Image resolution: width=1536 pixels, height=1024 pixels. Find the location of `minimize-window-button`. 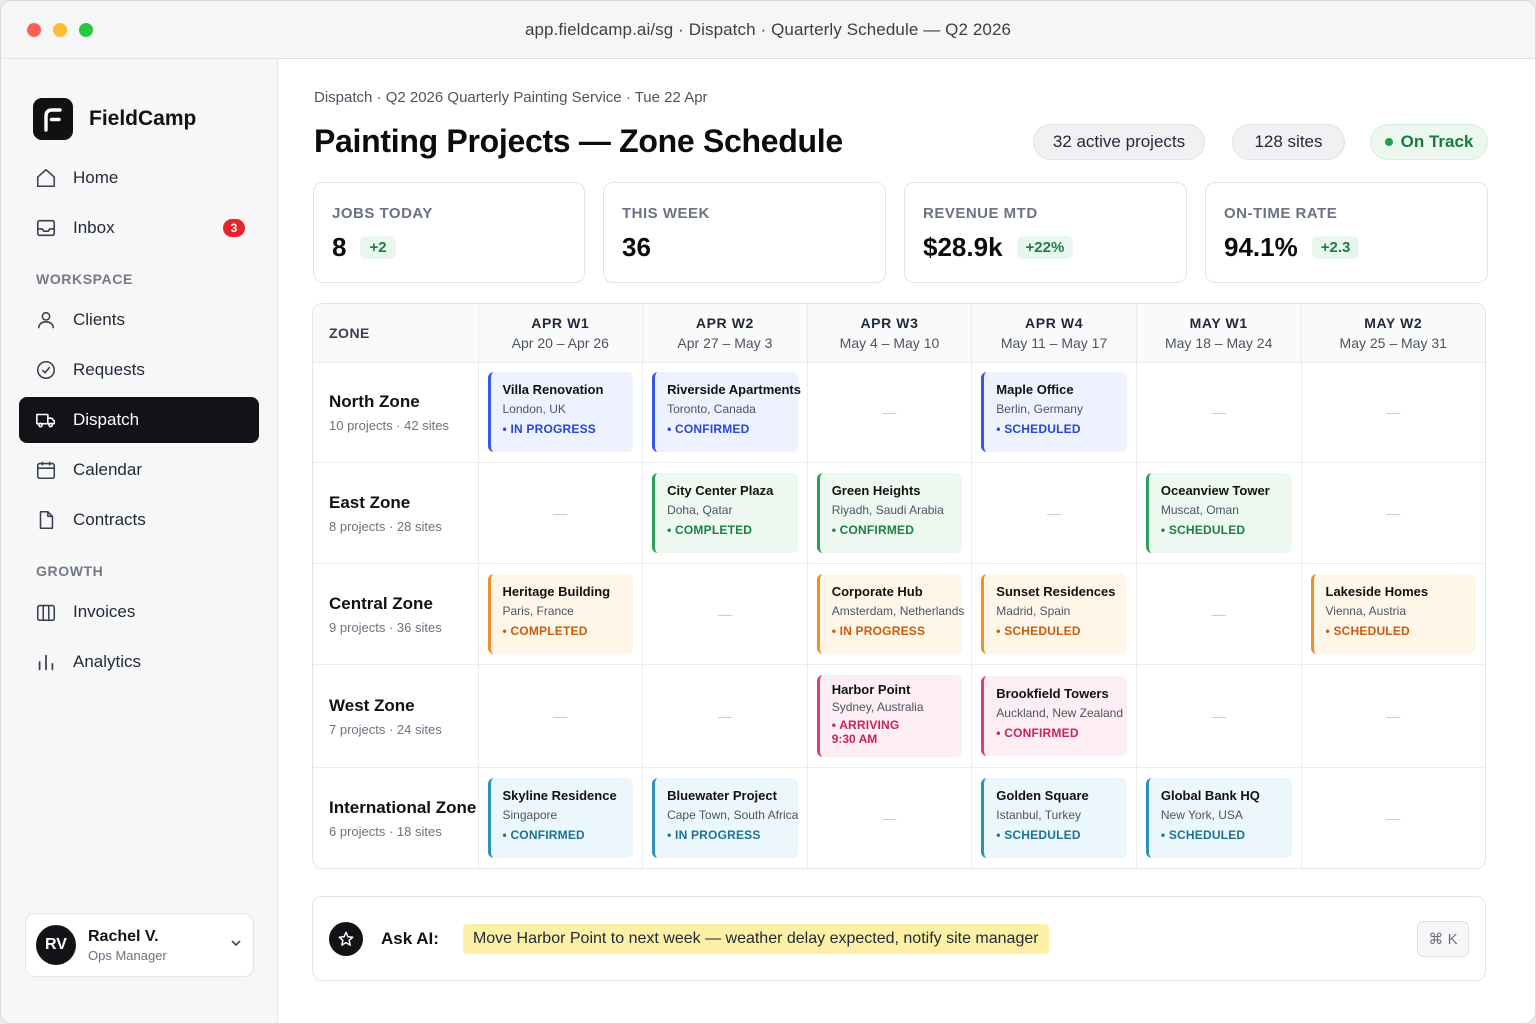

minimize-window-button is located at coordinates (60, 30).